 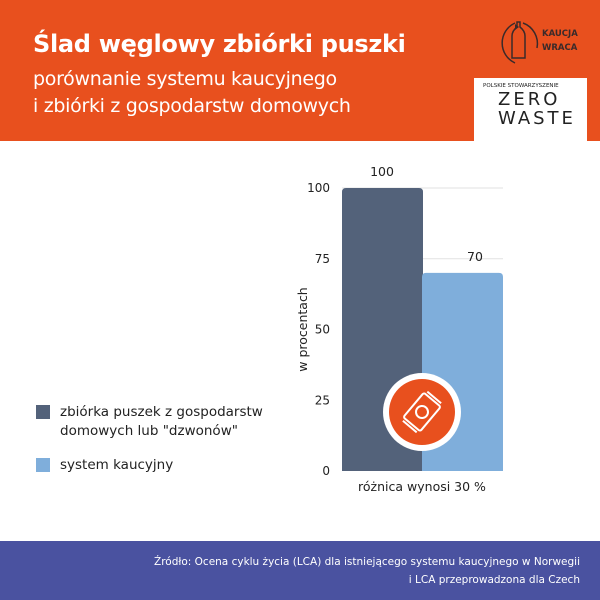 I want to click on can-icon, so click(x=422, y=412).